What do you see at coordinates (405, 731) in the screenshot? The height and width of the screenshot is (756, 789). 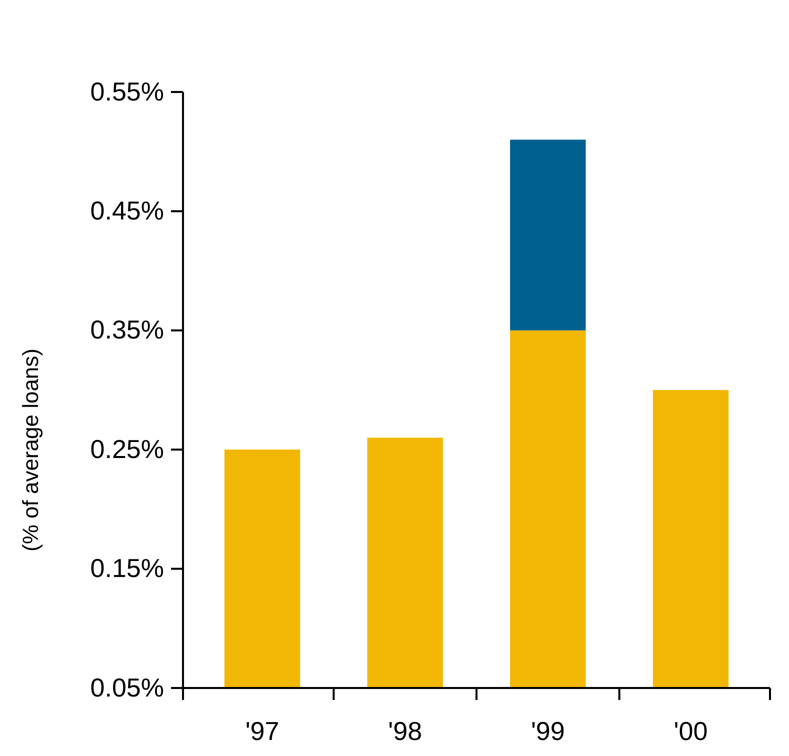 I see `x-tick-label: '98` at bounding box center [405, 731].